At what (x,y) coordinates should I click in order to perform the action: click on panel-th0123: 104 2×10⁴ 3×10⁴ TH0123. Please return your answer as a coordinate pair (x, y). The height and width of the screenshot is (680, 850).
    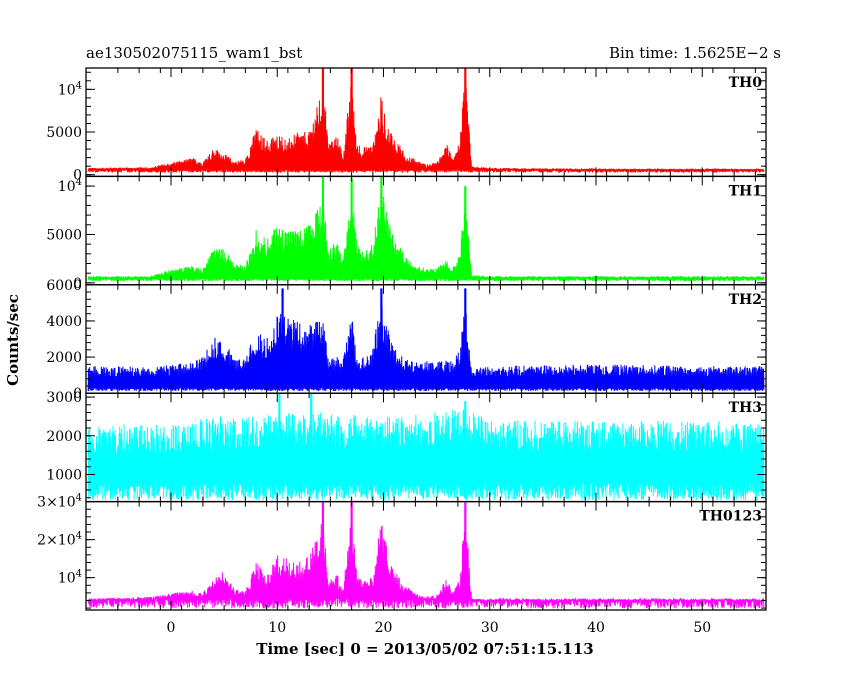
    Looking at the image, I should click on (402, 552).